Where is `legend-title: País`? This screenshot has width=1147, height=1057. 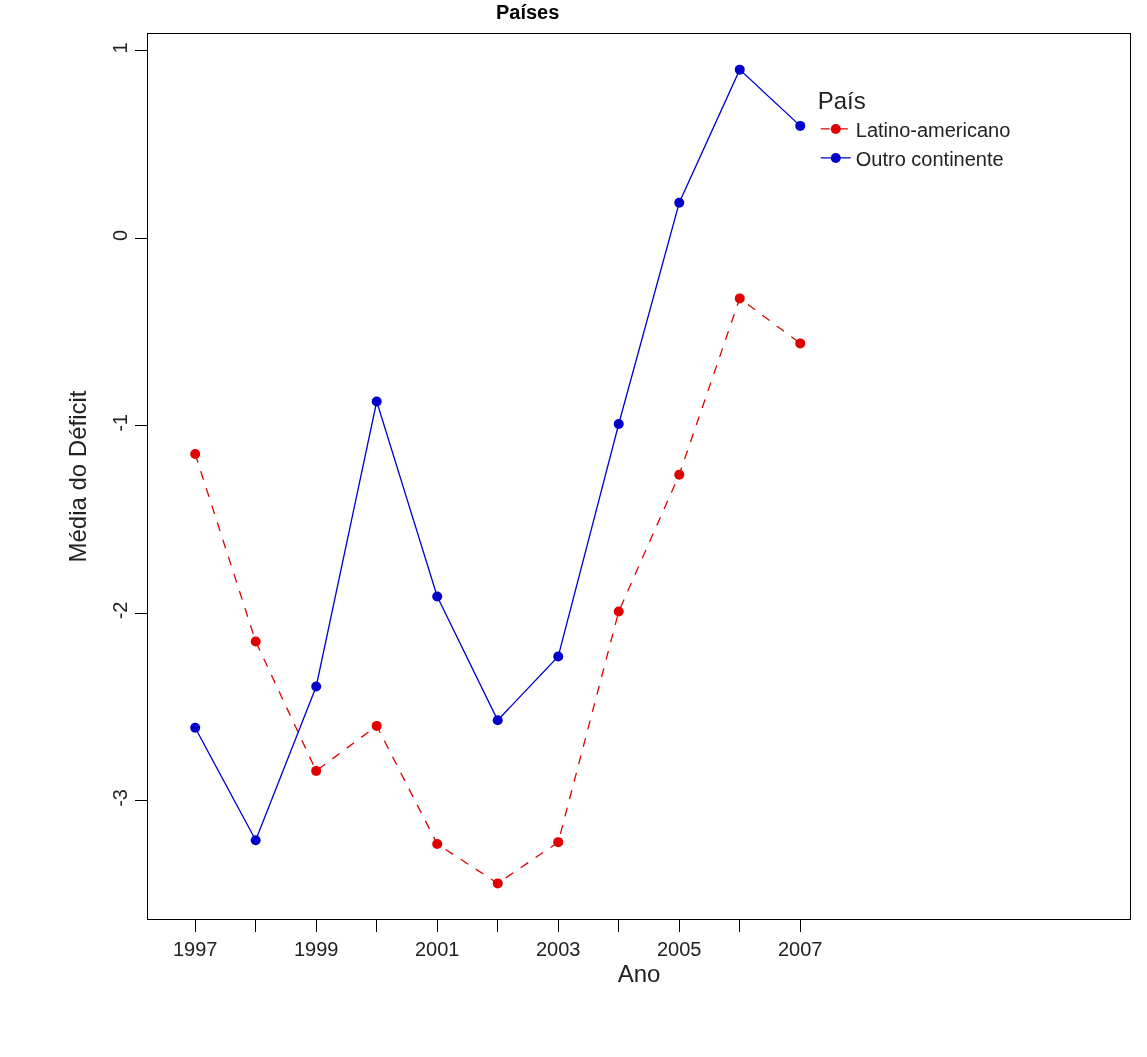
legend-title: País is located at coordinates (841, 101).